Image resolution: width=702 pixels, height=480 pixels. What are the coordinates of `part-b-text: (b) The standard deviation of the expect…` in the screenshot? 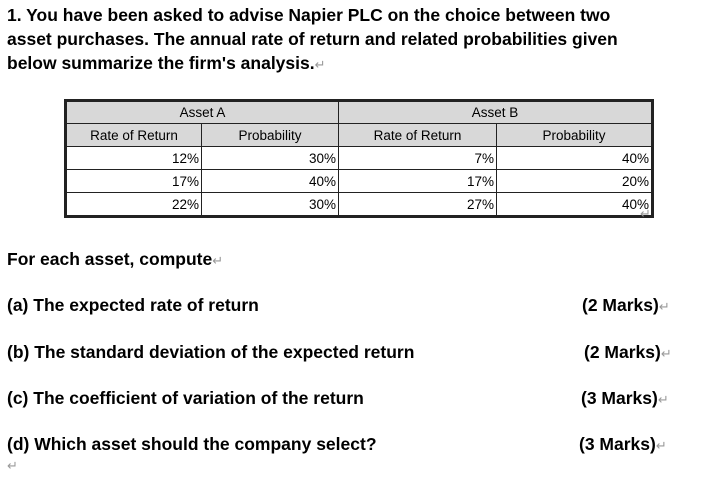 It's located at (211, 352).